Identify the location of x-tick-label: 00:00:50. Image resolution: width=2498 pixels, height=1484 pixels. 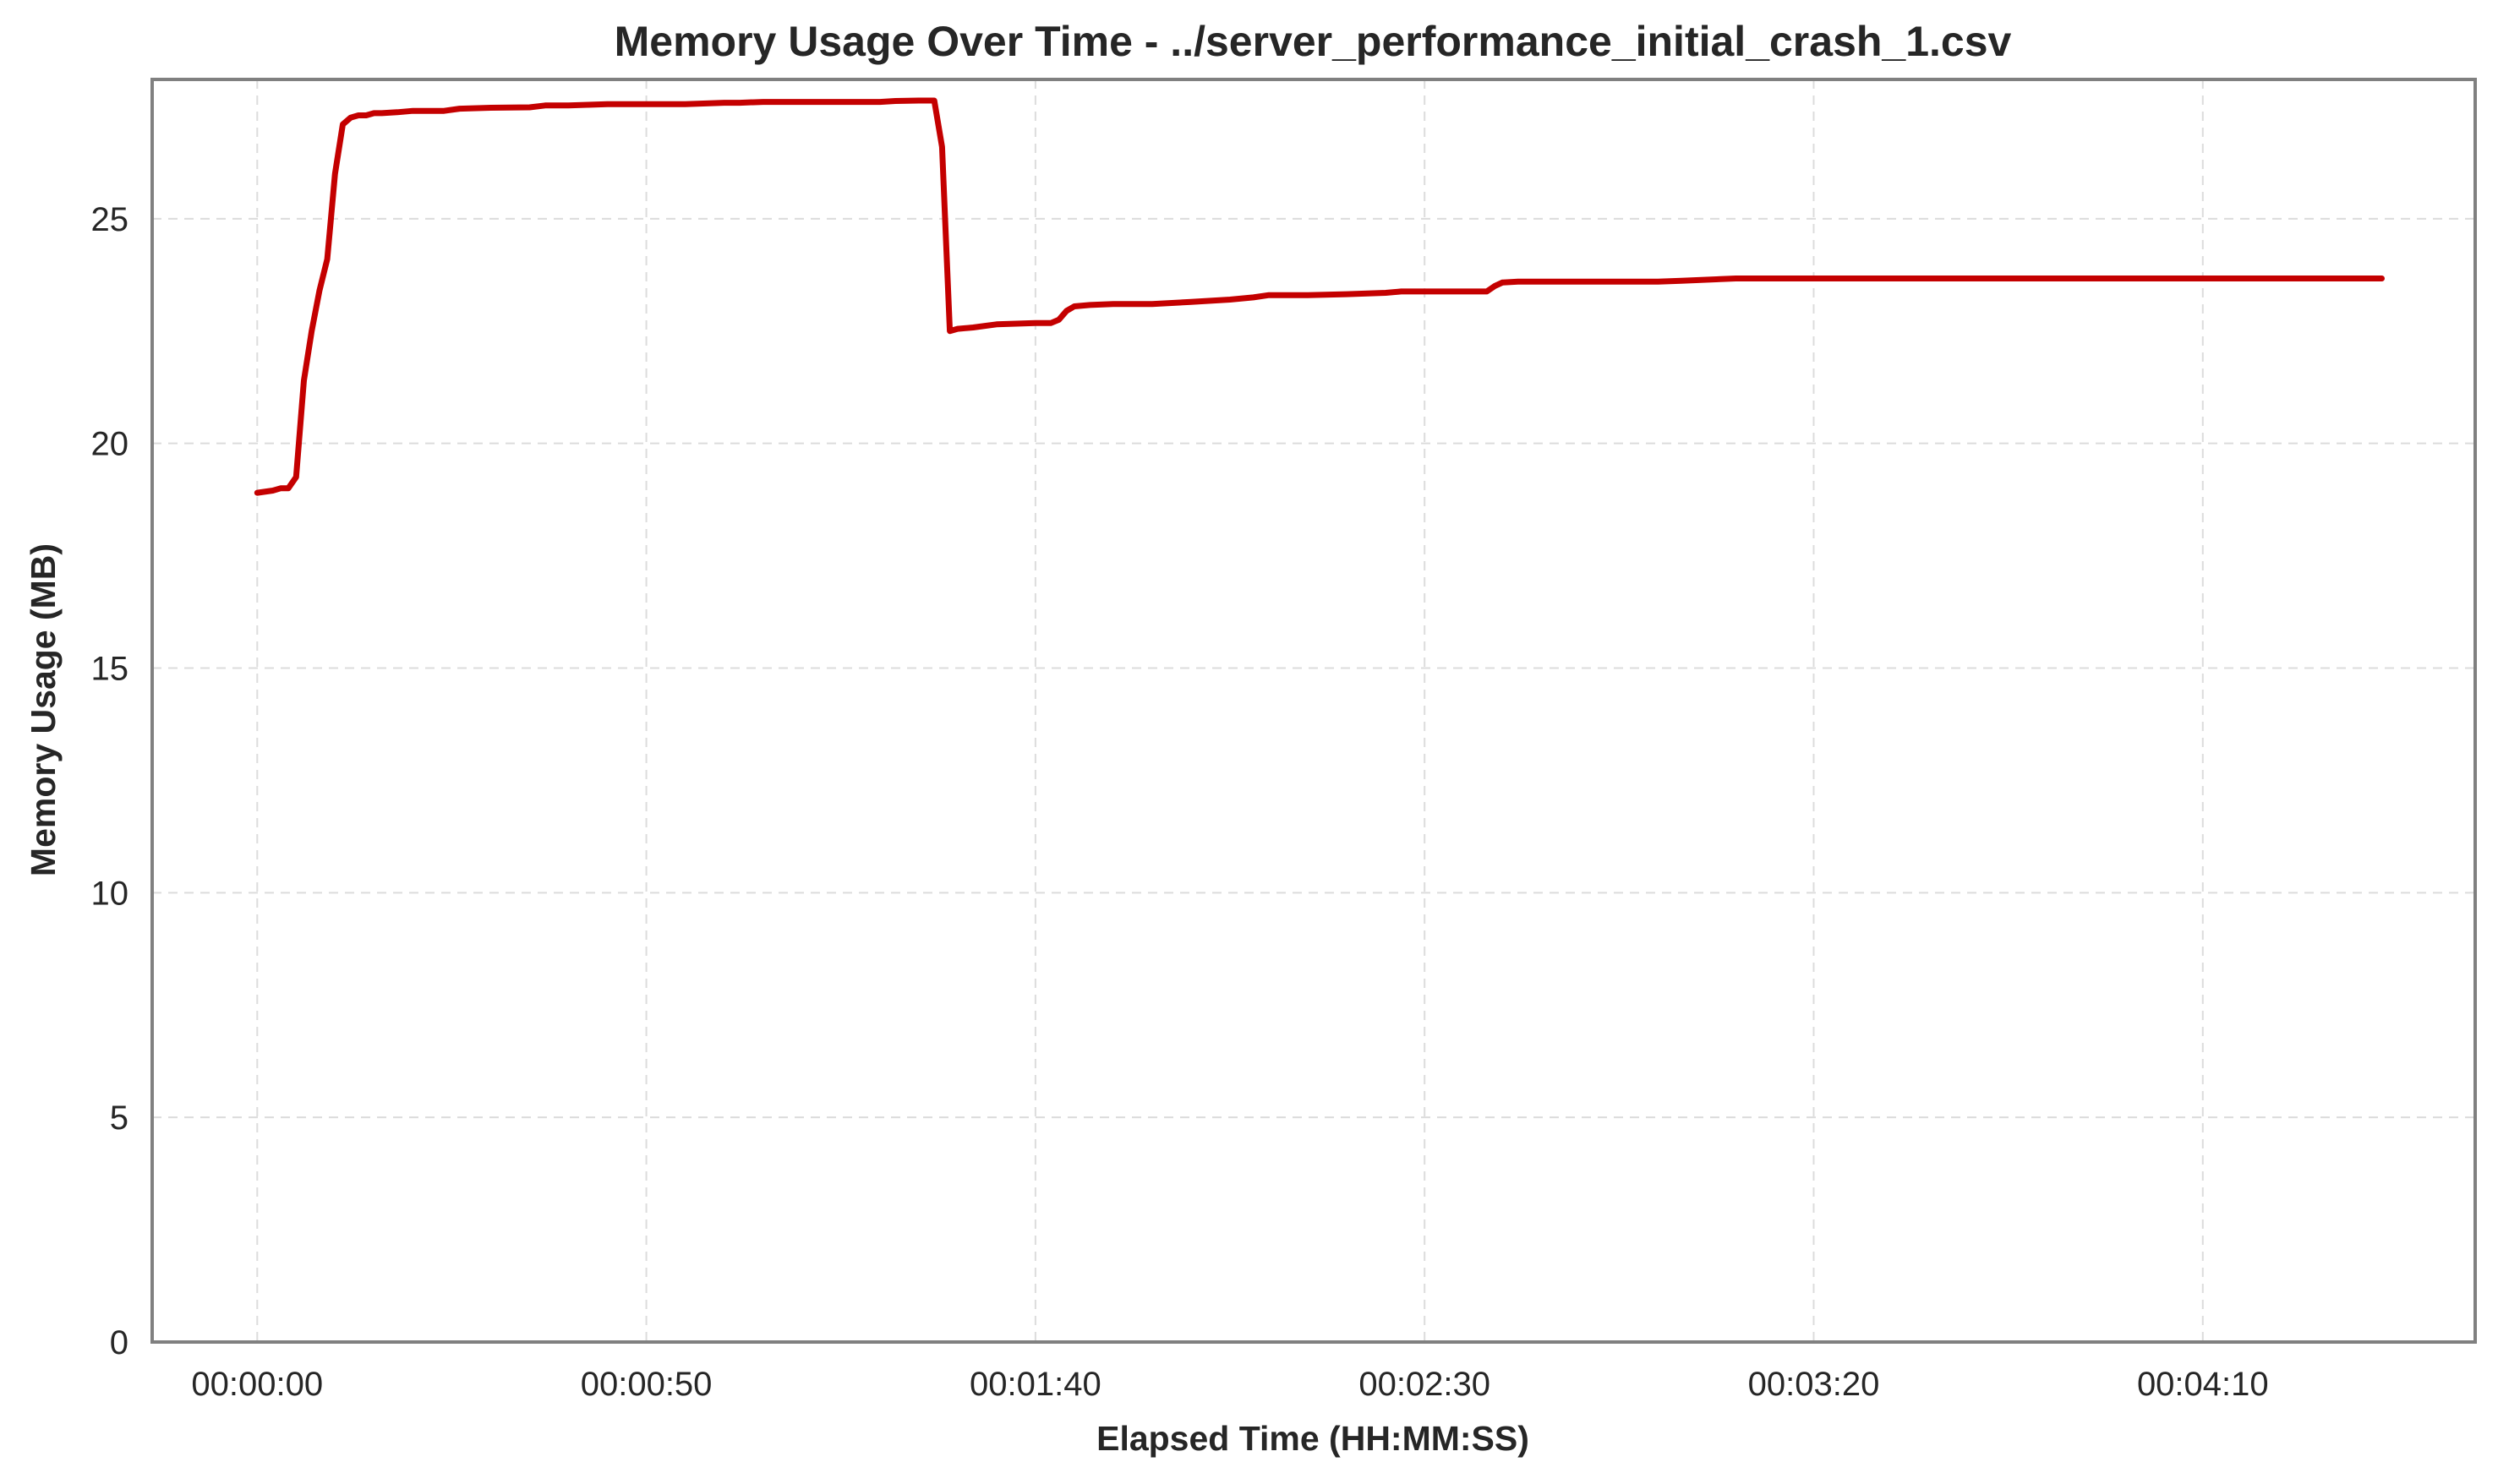
(647, 1385).